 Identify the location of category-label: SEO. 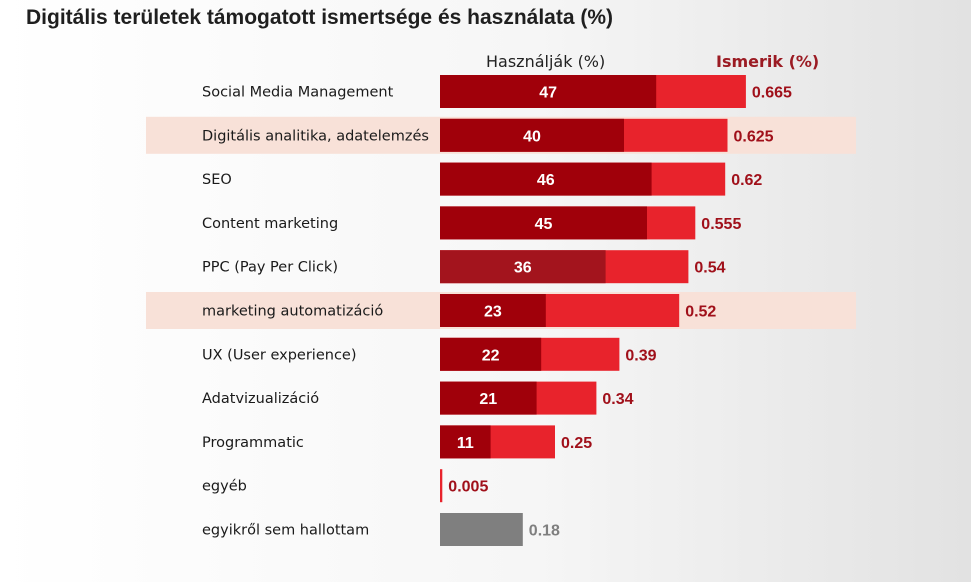
(217, 180).